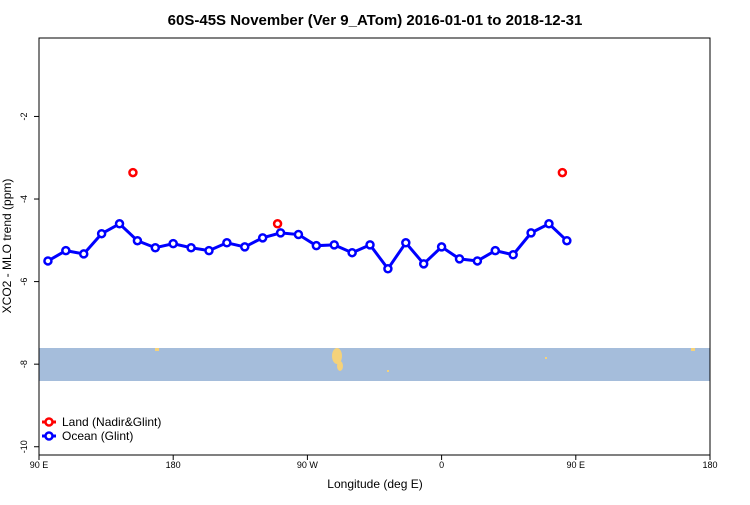 The height and width of the screenshot is (505, 750). Describe the element at coordinates (374, 484) in the screenshot. I see `x-axis-label: Longitude (deg E)` at that location.